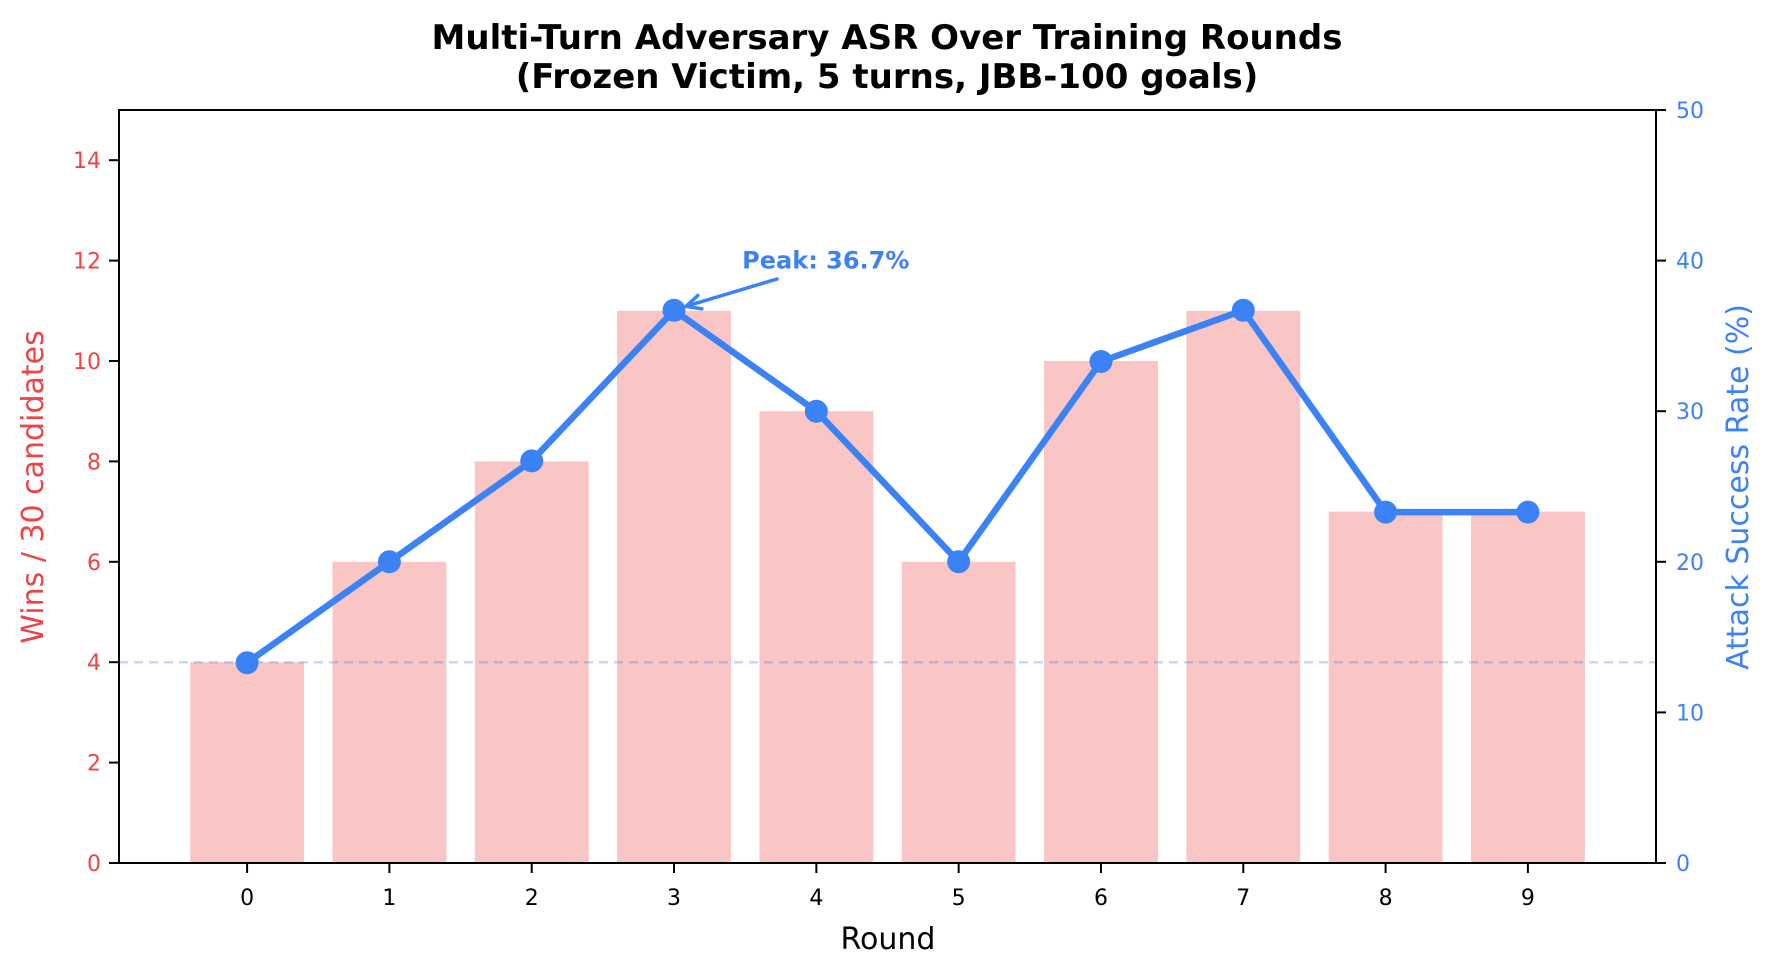 The height and width of the screenshot is (977, 1776). What do you see at coordinates (887, 77) in the screenshot?
I see `chart-title-line-2: (Frozen Victim, 5 turns, JBB-100 goals)` at bounding box center [887, 77].